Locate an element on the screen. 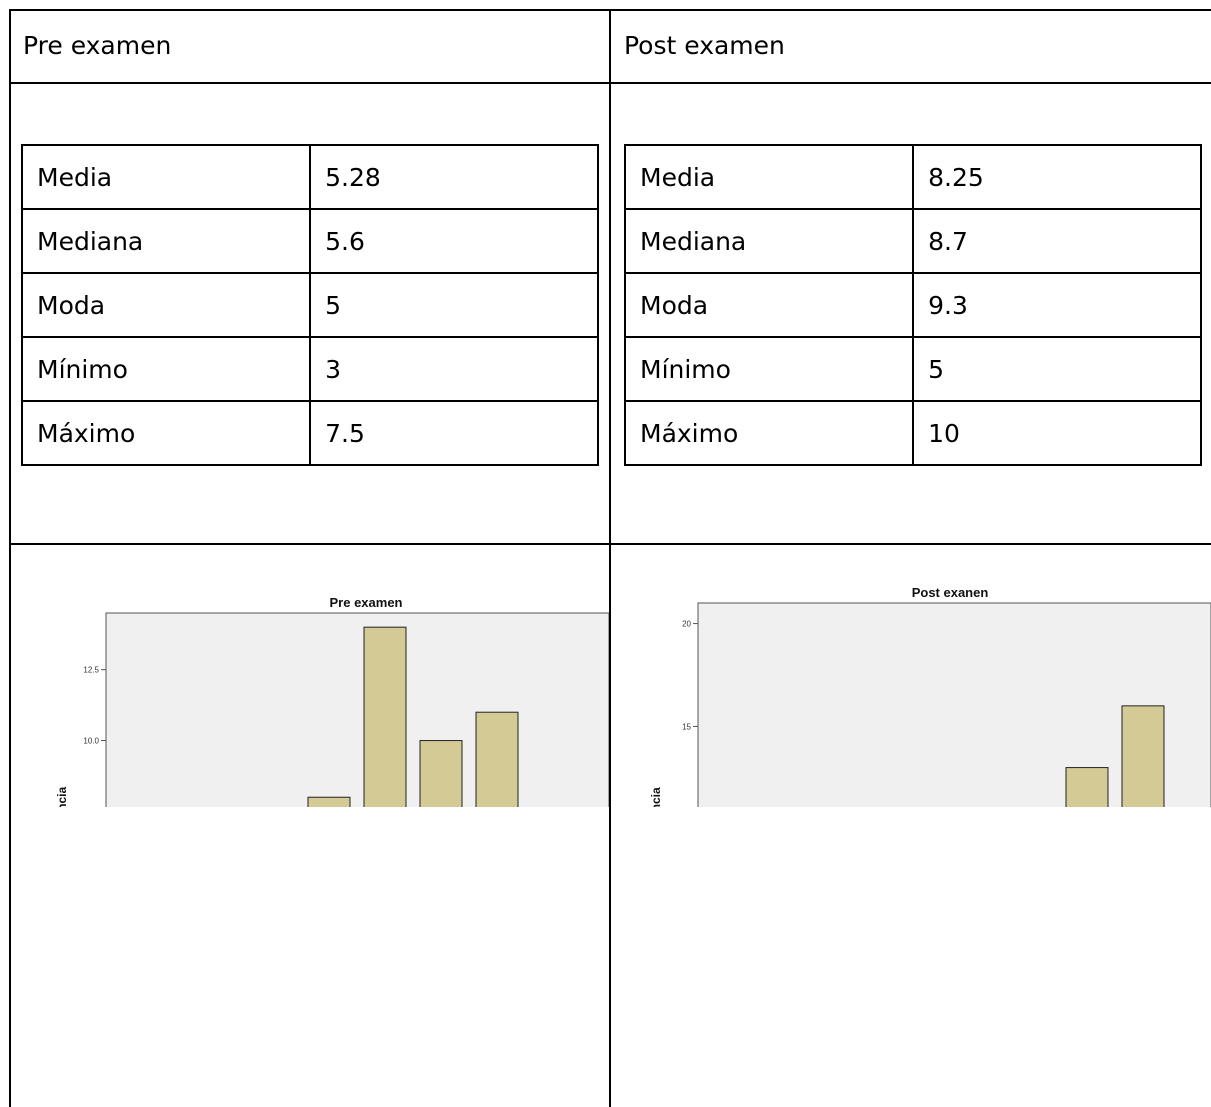 This screenshot has width=1211, height=1107. y-tick-label: 20 is located at coordinates (686, 624).